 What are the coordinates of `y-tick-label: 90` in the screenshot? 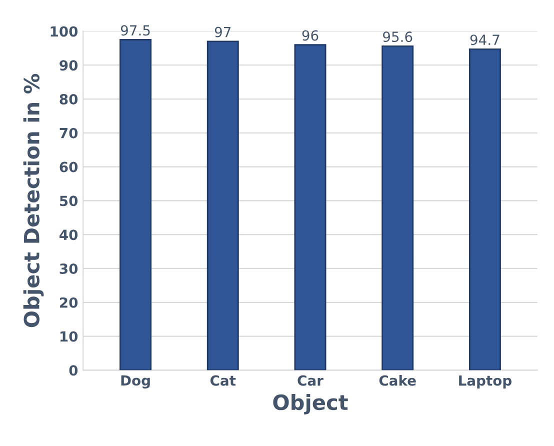 It's located at (69, 65).